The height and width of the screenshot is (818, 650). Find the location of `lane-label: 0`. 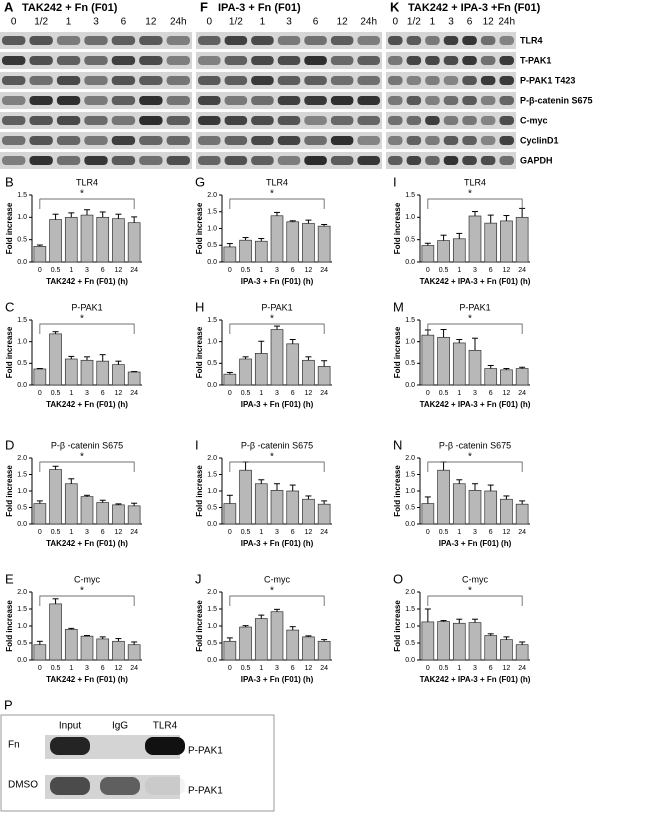

lane-label: 0 is located at coordinates (210, 22).